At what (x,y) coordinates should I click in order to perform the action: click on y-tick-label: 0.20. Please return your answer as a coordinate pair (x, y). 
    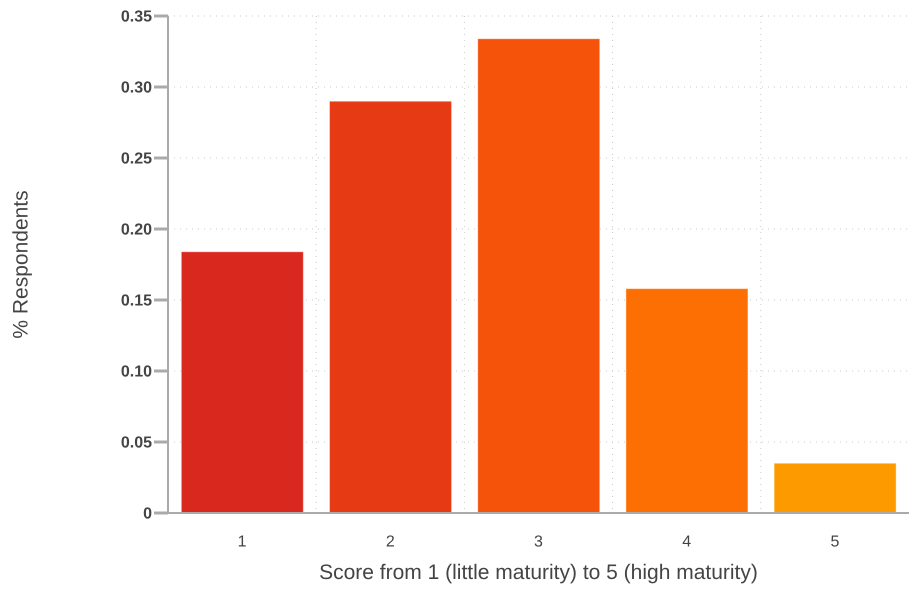
    Looking at the image, I should click on (136, 230).